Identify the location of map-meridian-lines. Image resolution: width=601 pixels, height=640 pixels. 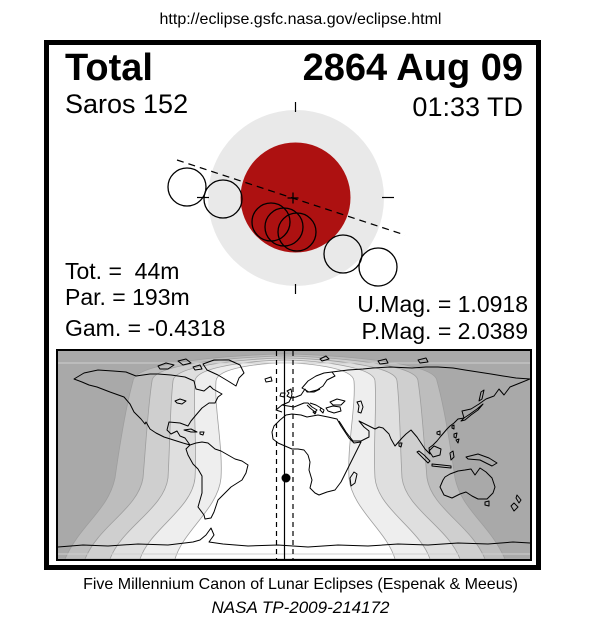
(284, 455).